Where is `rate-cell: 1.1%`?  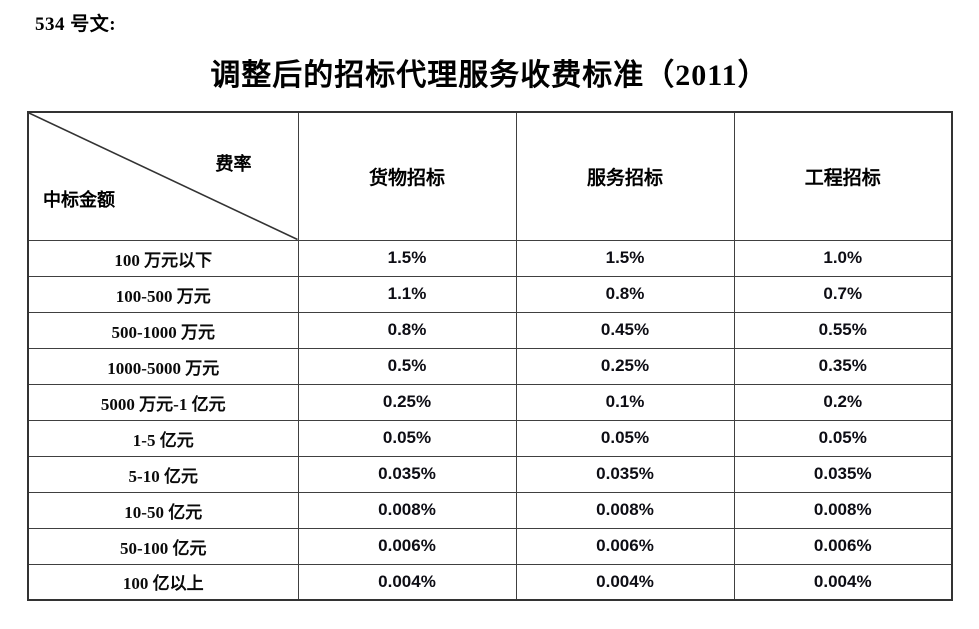 rate-cell: 1.1% is located at coordinates (407, 294).